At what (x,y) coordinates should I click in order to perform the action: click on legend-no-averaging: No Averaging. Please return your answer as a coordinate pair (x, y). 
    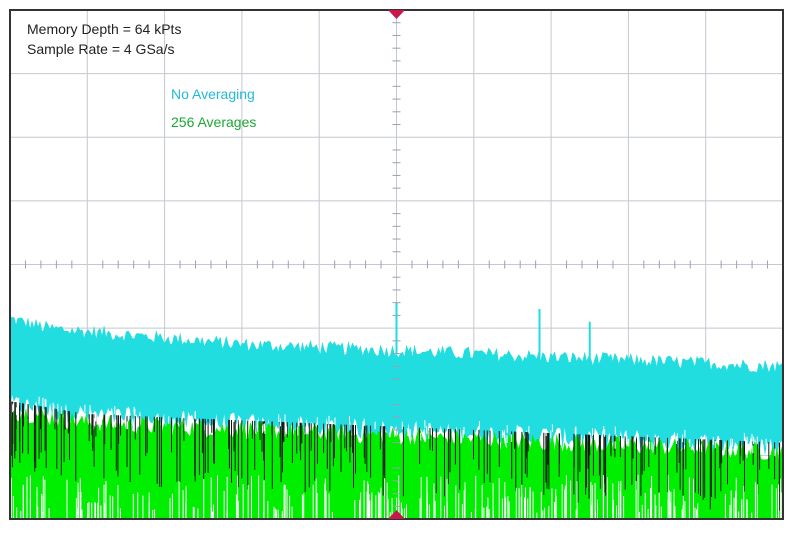
    Looking at the image, I should click on (213, 94).